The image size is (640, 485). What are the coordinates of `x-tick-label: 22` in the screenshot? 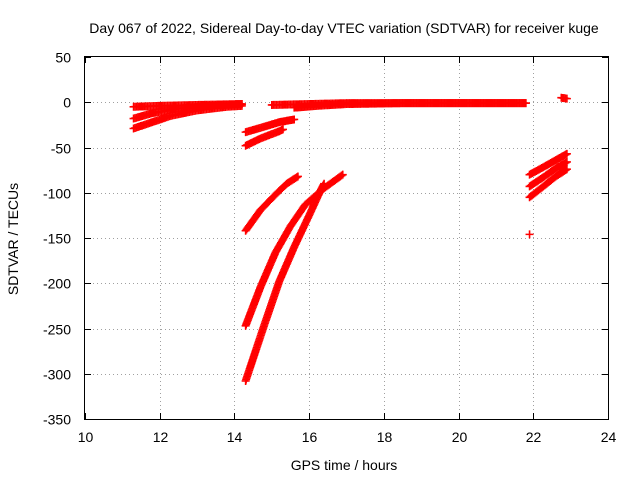 It's located at (534, 437).